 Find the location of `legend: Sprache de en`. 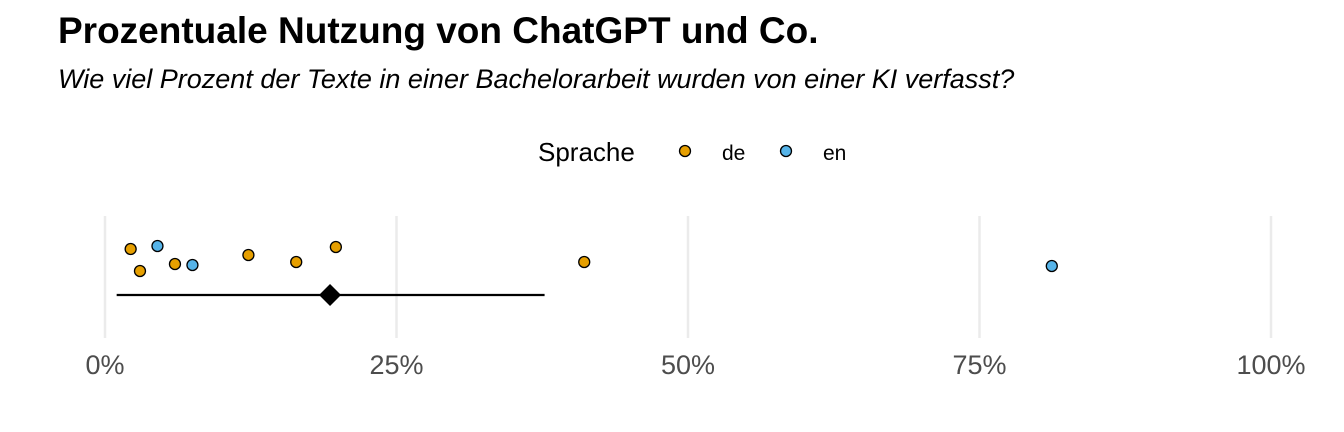

legend: Sprache de en is located at coordinates (692, 152).